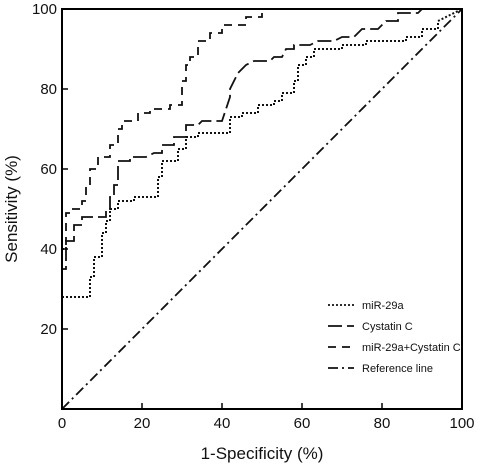 The image size is (480, 465). What do you see at coordinates (411, 348) in the screenshot?
I see `legend-label: miR-29a+Cystatin C` at bounding box center [411, 348].